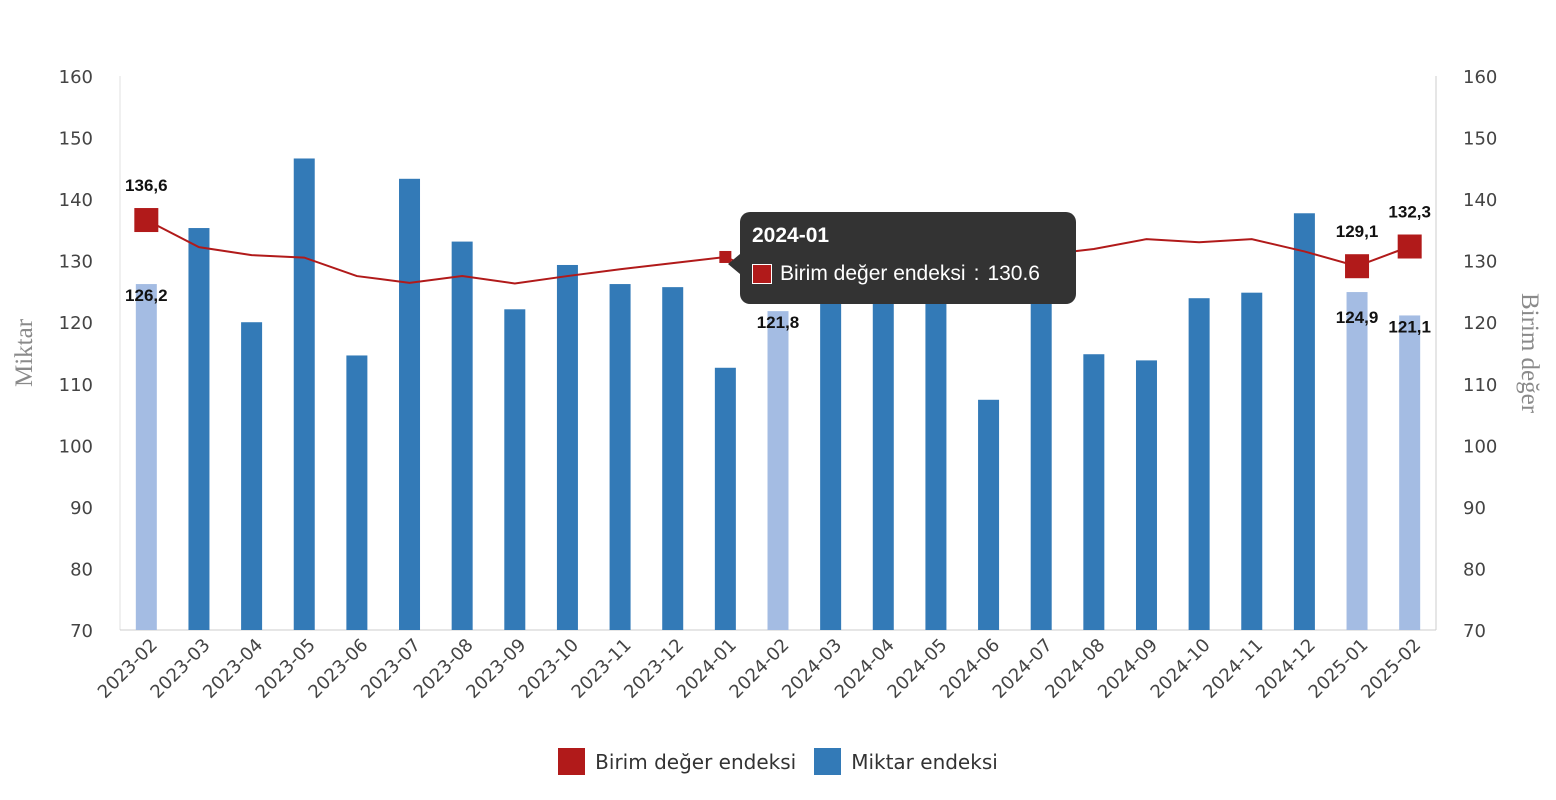 Image resolution: width=1556 pixels, height=800 pixels. I want to click on legend-swatch-birim-deger, so click(572, 761).